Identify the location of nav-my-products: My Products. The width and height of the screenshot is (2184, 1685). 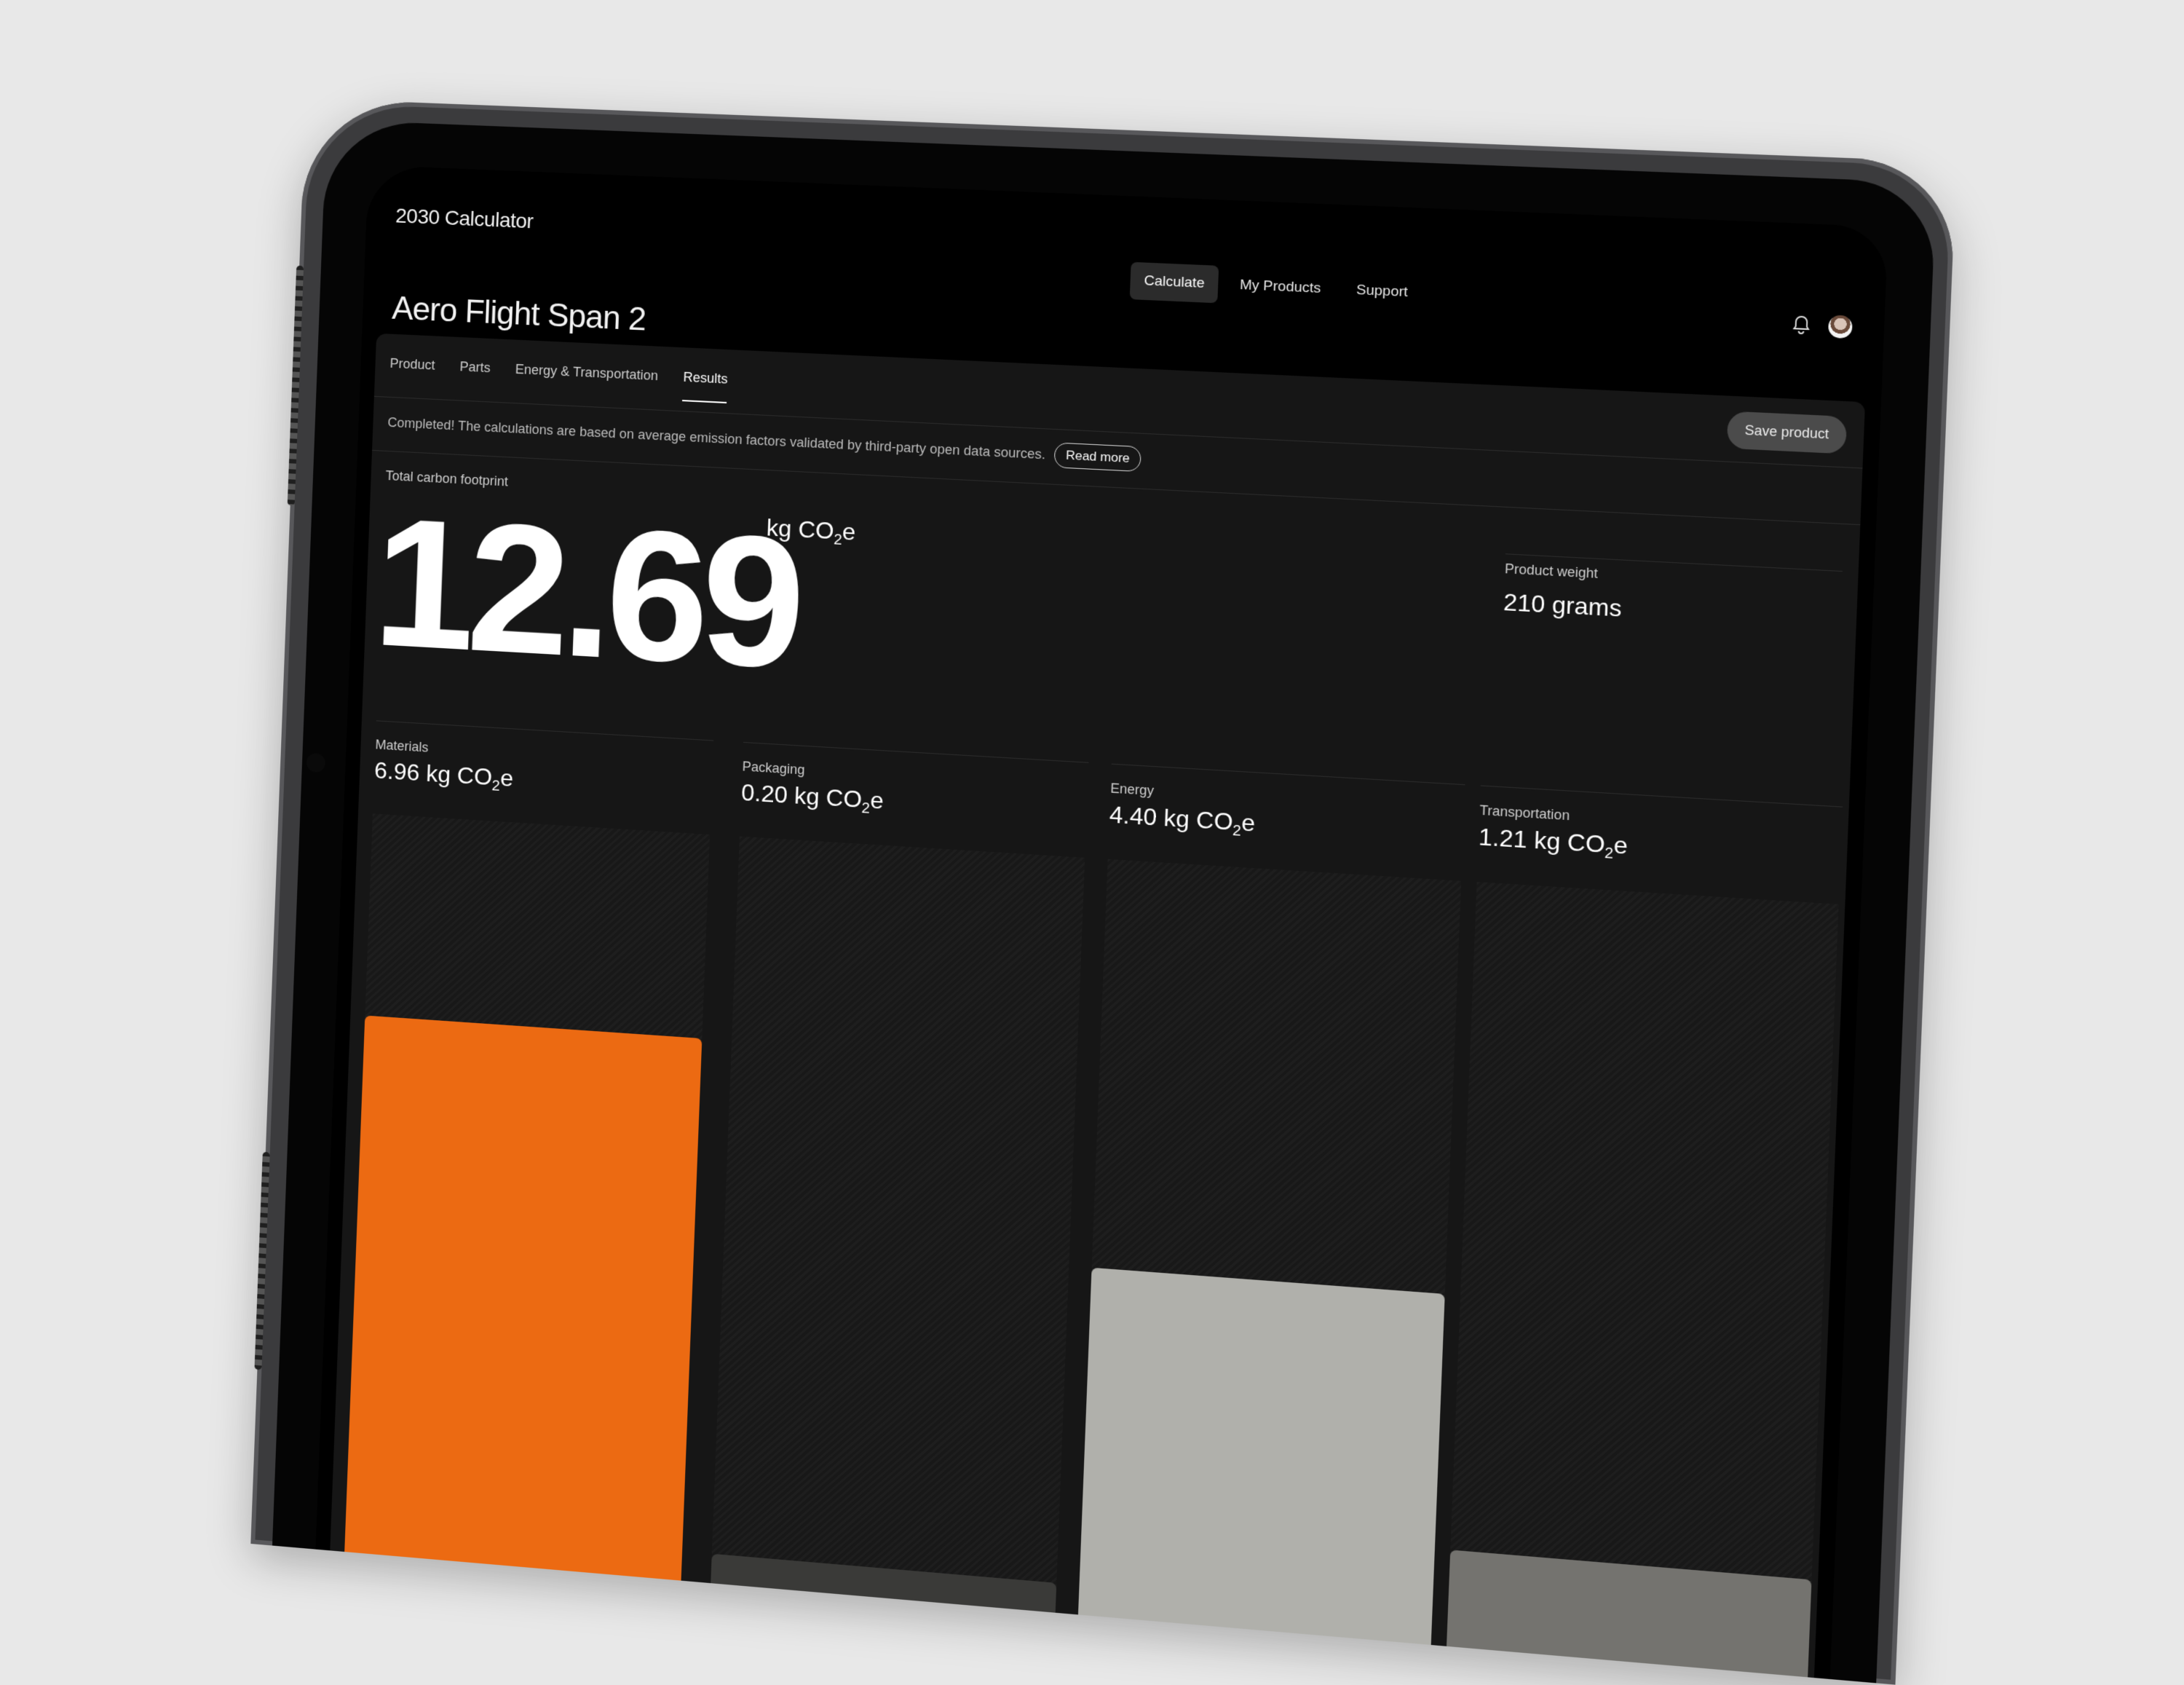
(1280, 287).